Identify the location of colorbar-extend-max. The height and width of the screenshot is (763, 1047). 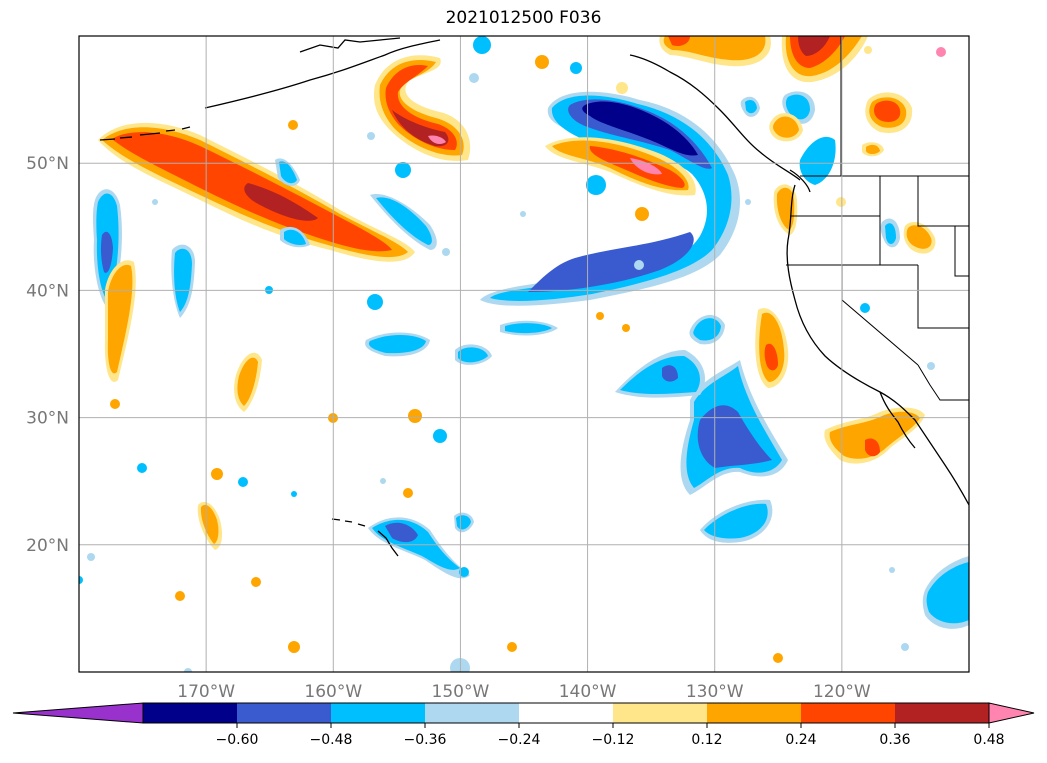
(1011, 713).